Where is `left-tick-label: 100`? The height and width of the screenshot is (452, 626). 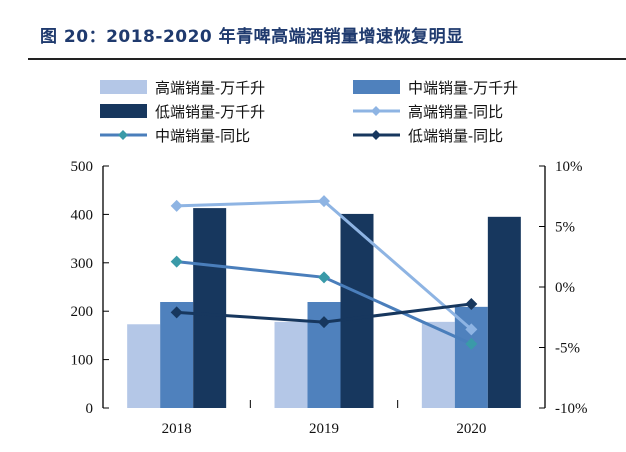
left-tick-label: 100 is located at coordinates (82, 361).